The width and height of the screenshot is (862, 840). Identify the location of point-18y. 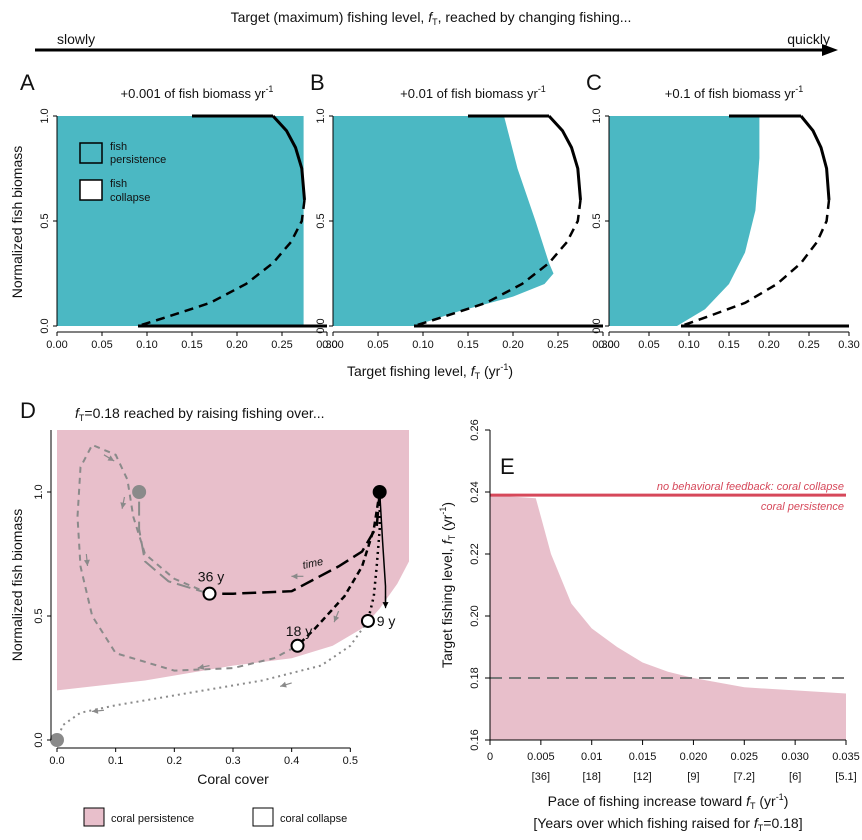
(297, 645).